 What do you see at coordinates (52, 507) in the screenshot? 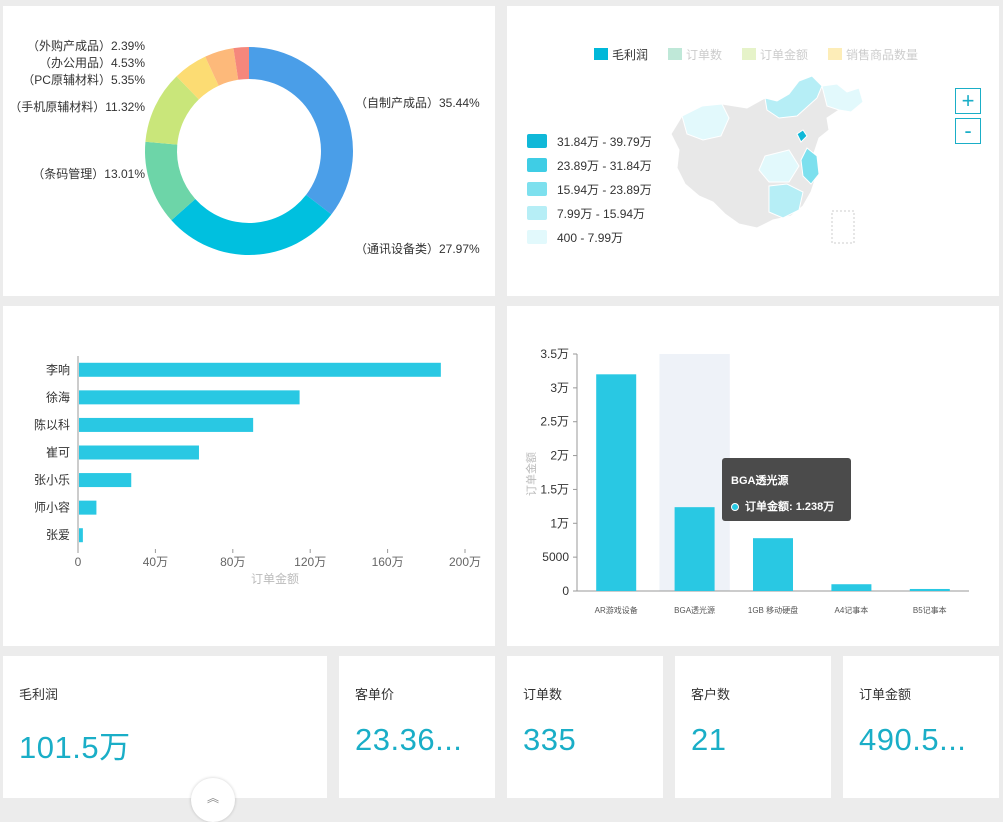
I see `hbar-category-label: 师小容` at bounding box center [52, 507].